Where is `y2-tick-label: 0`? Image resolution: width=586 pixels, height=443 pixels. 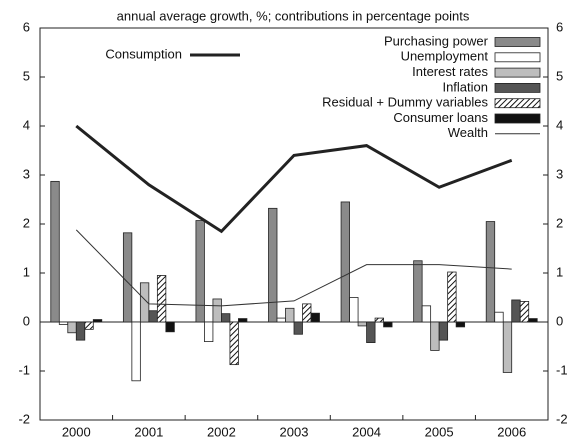
y2-tick-label: 0 is located at coordinates (559, 320).